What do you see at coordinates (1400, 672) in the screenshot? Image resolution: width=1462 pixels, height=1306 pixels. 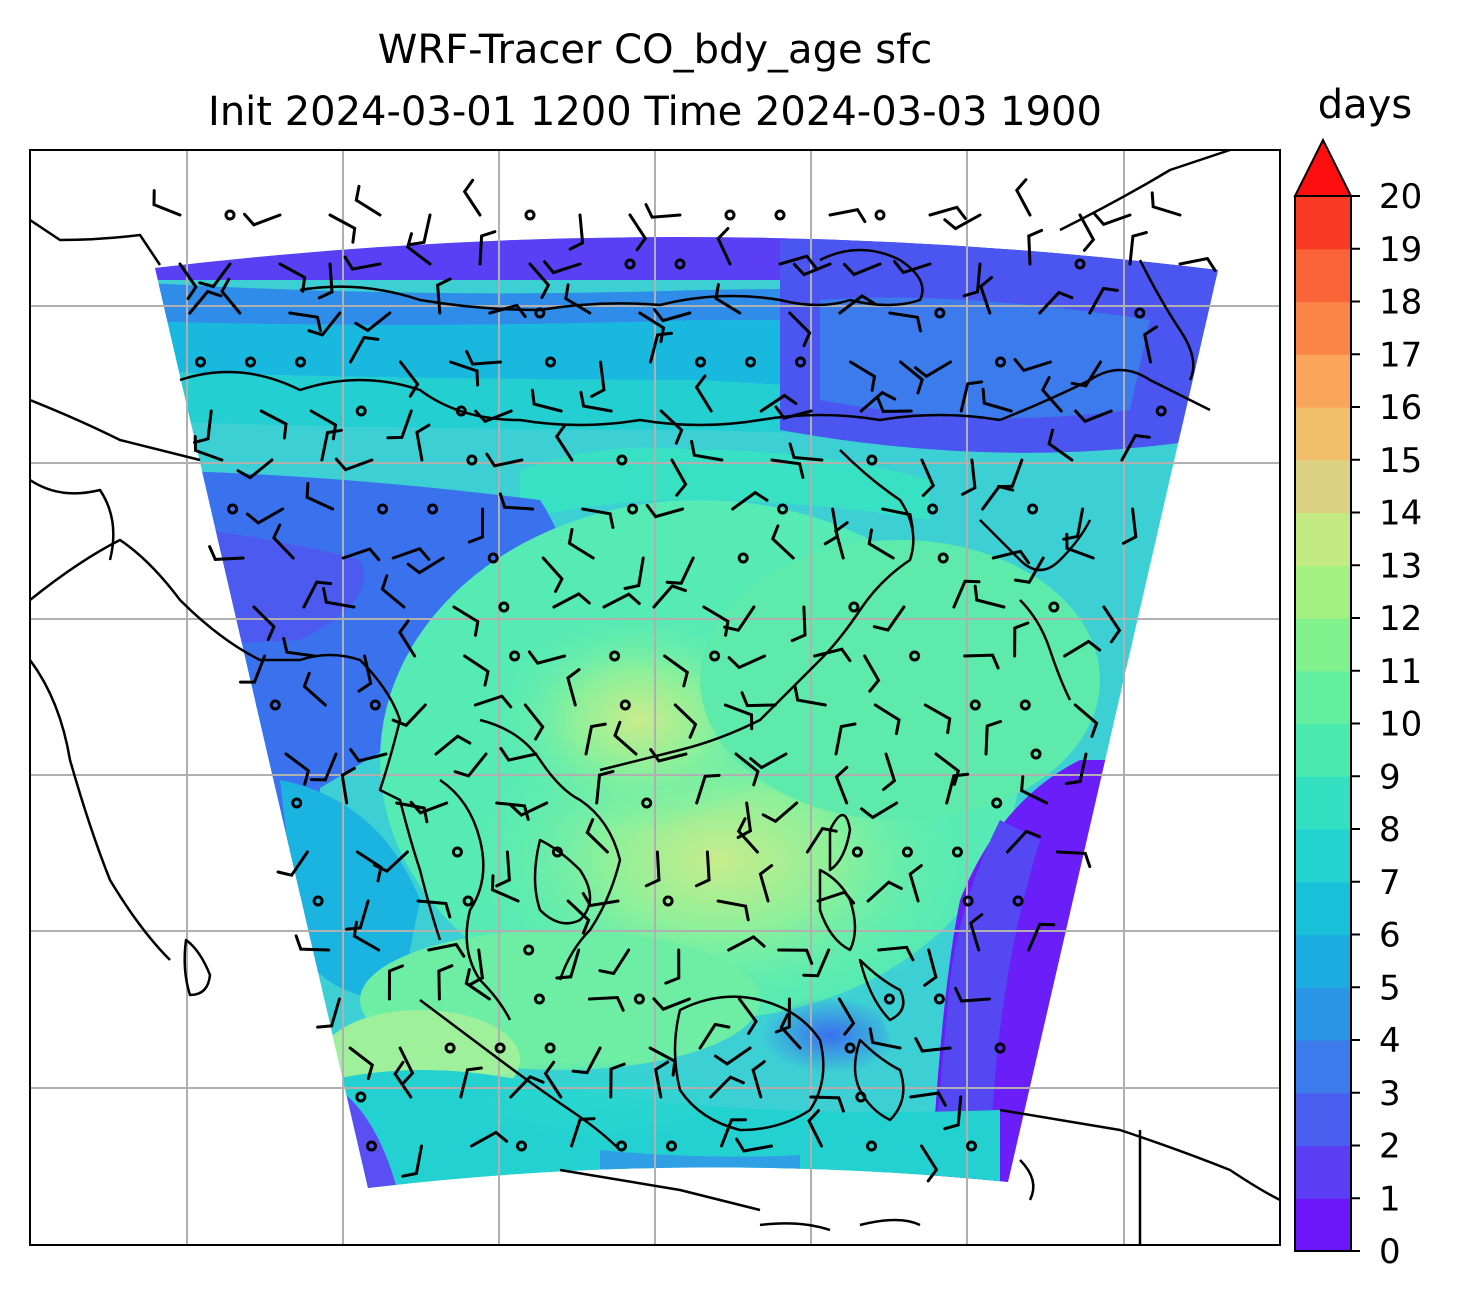 I see `colorbar-tick-label: 11` at bounding box center [1400, 672].